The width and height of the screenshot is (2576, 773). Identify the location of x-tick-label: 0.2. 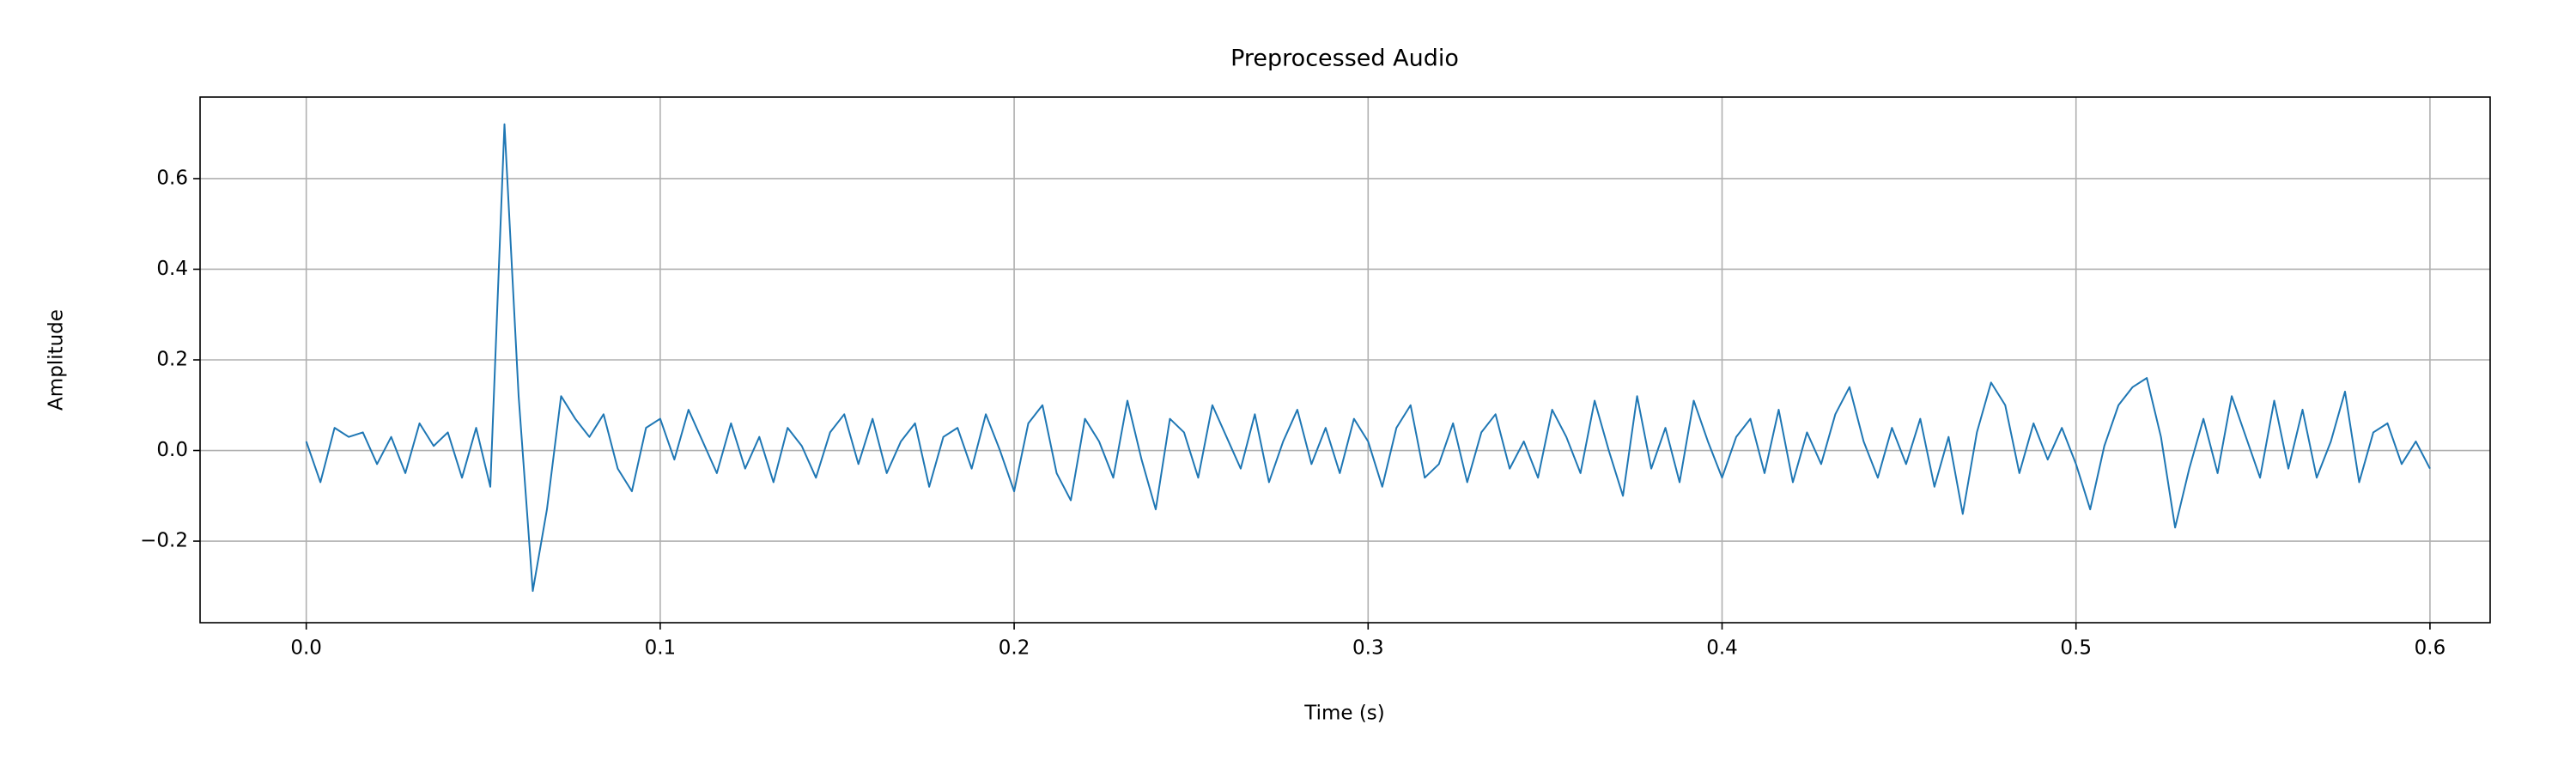
(1014, 648).